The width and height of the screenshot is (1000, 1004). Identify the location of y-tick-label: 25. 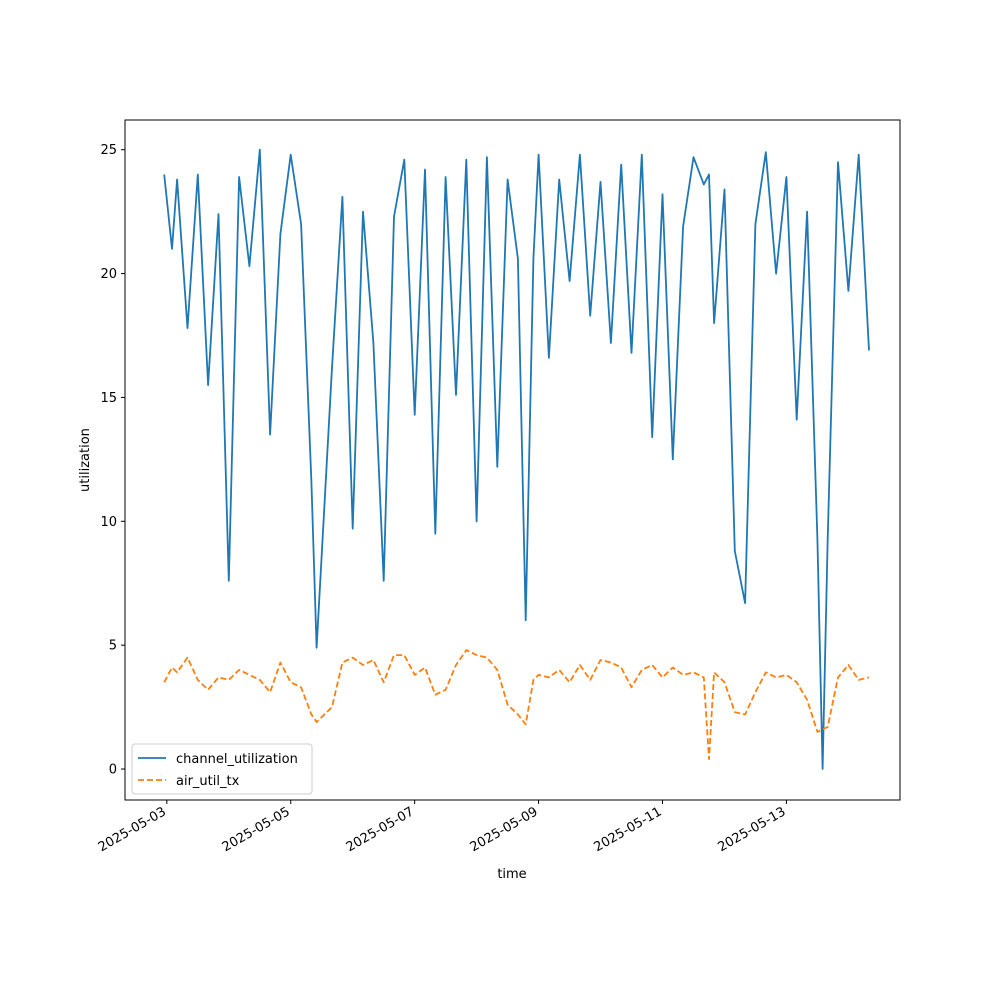
(108, 150).